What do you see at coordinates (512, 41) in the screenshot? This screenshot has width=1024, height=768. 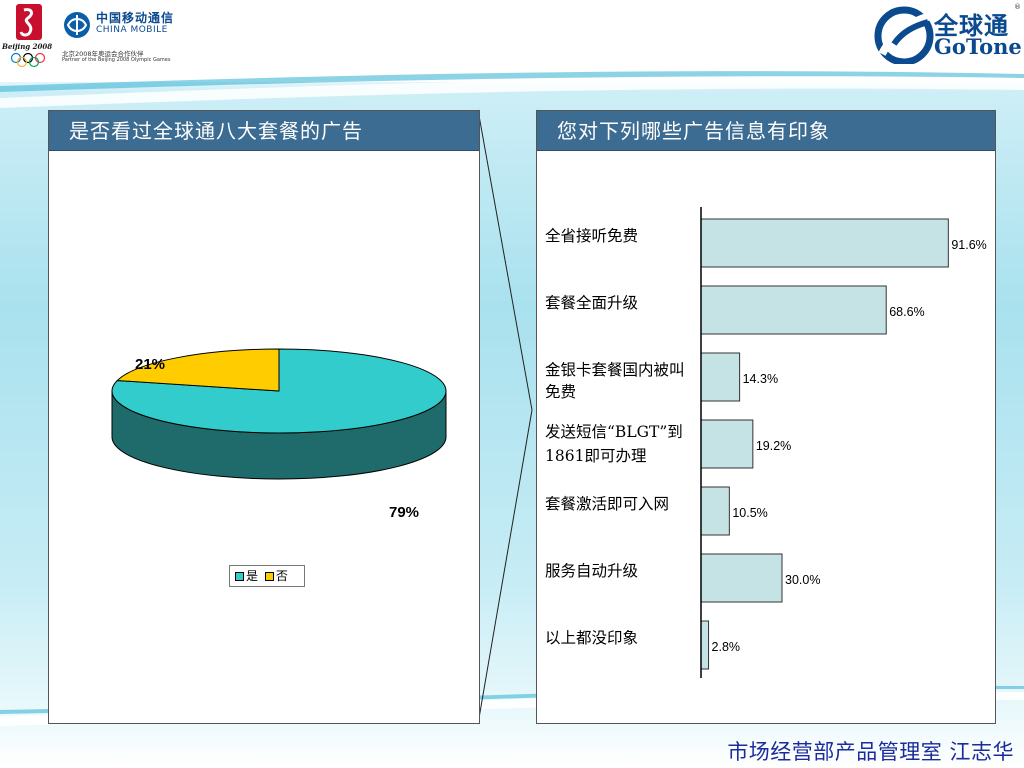 I see `header-band` at bounding box center [512, 41].